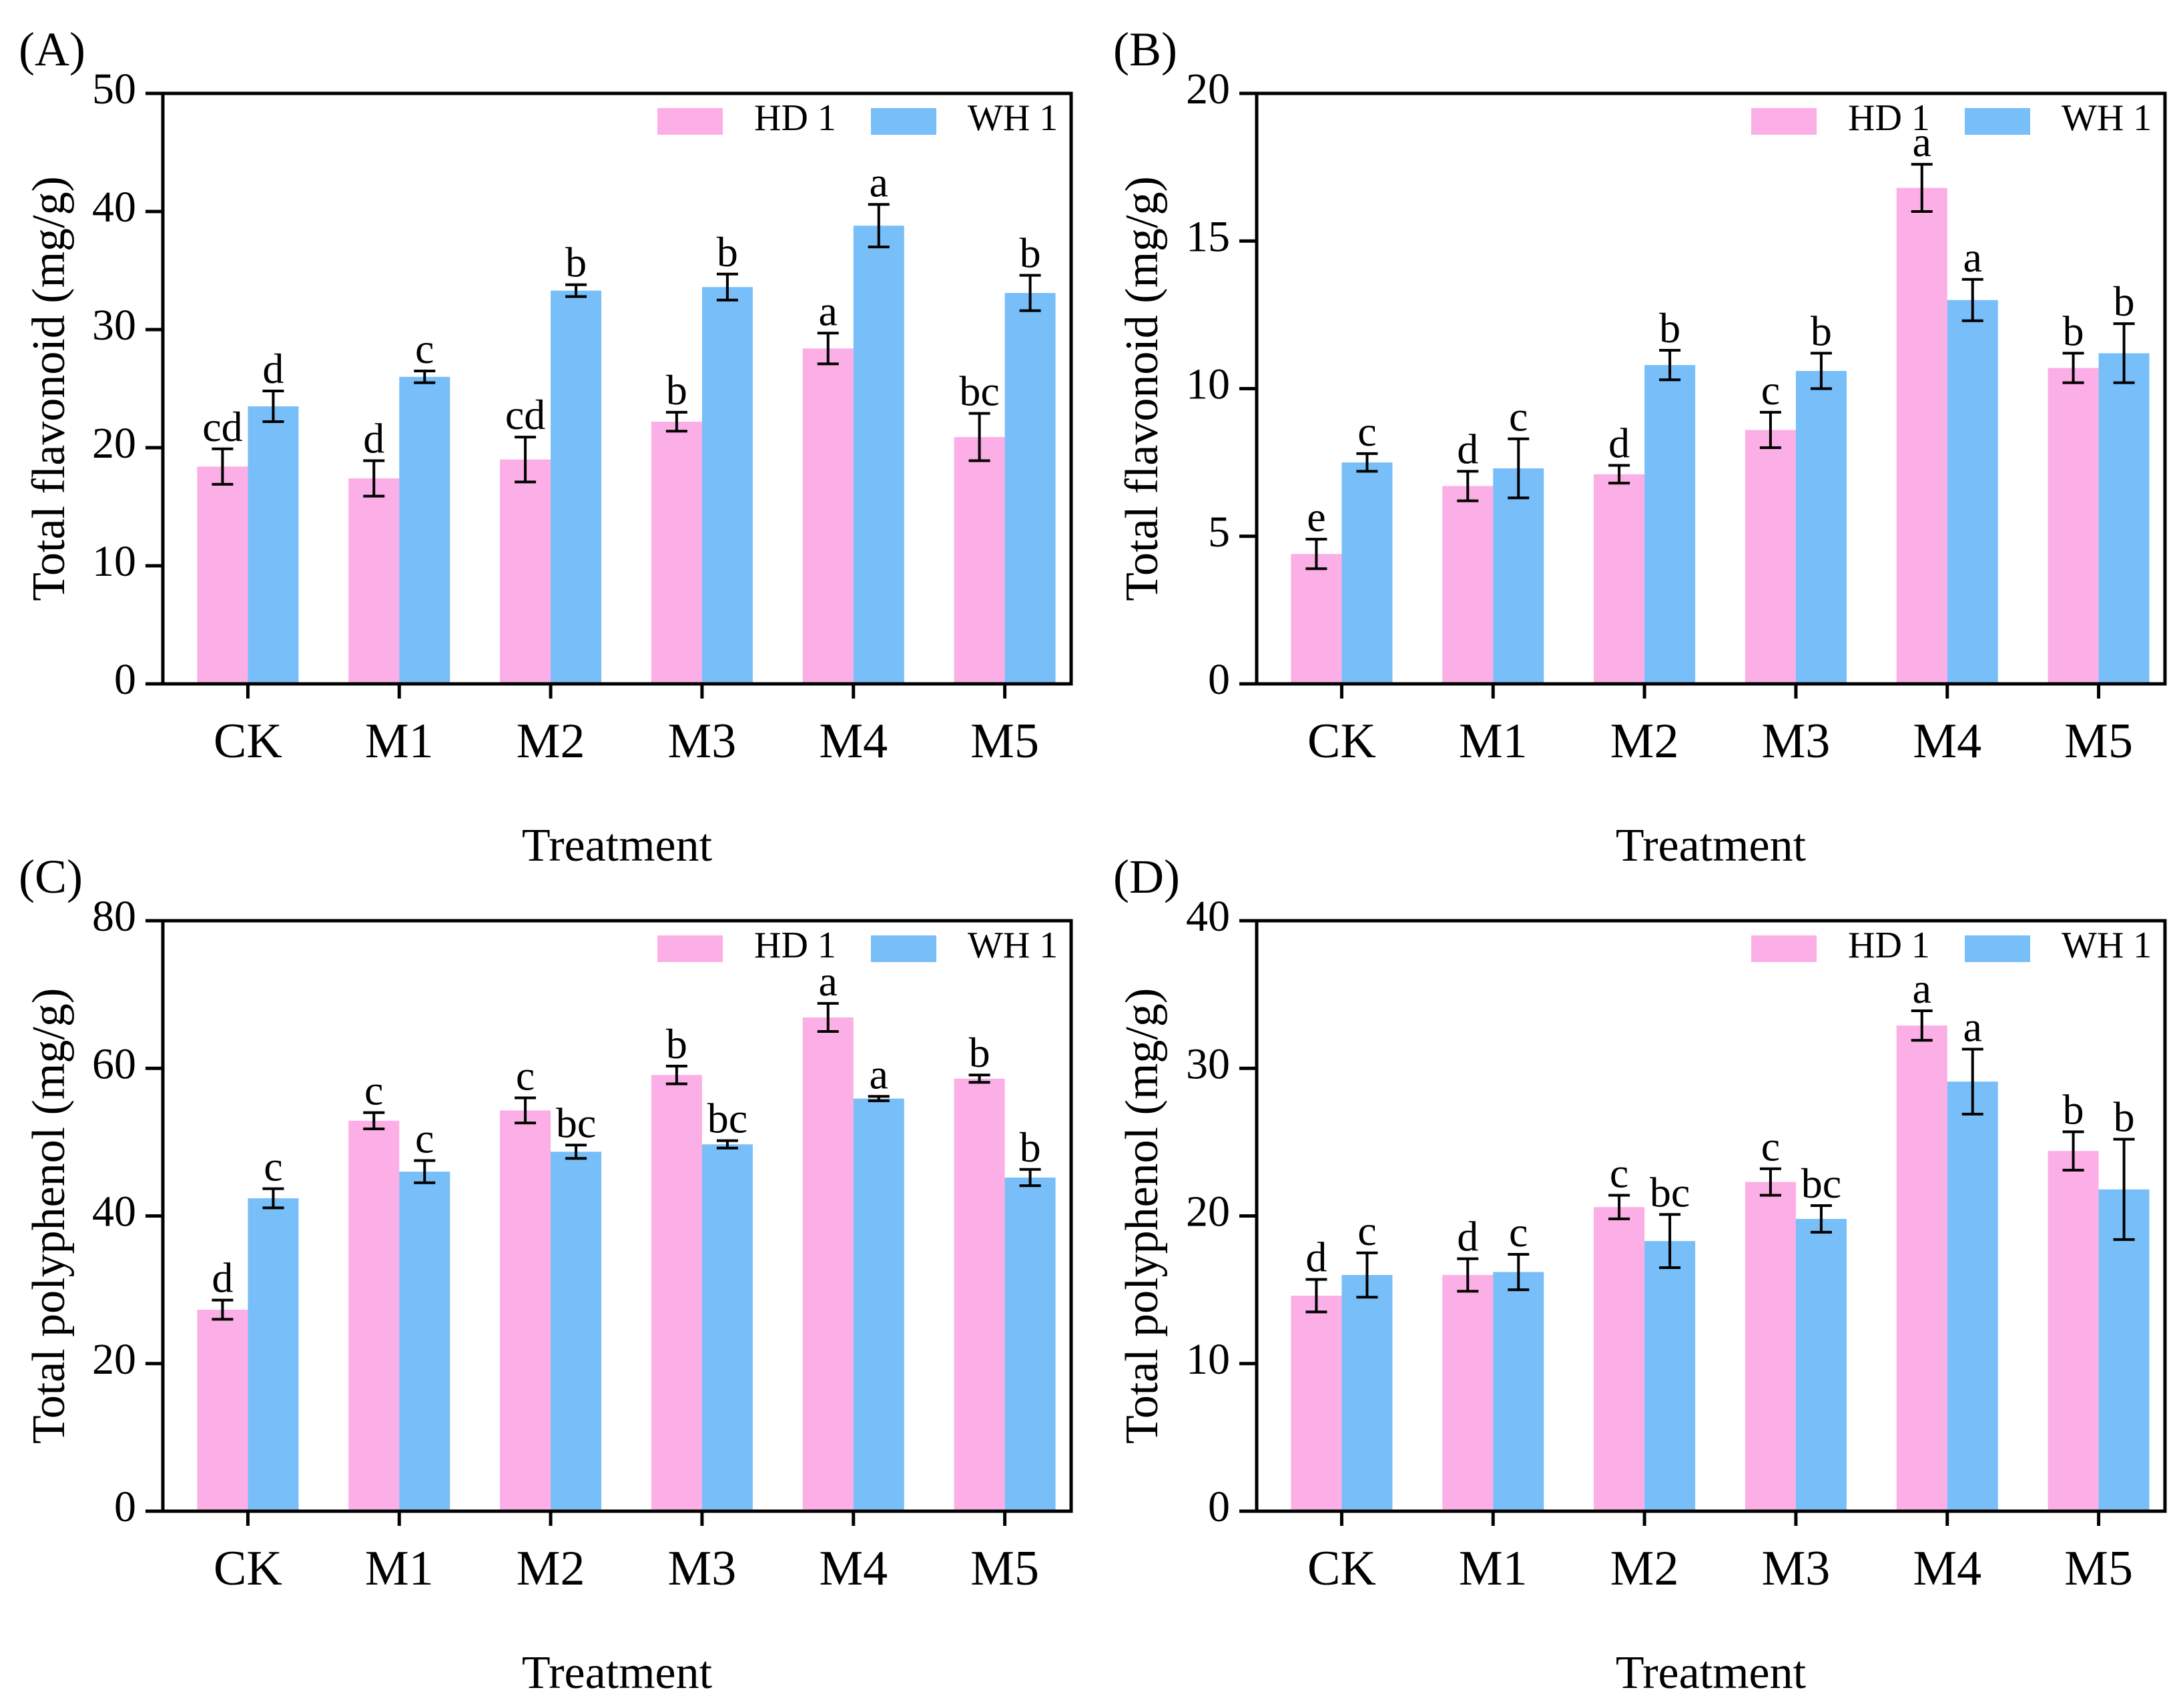 The height and width of the screenshot is (1708, 2183). Describe the element at coordinates (399, 741) in the screenshot. I see `x-tick-label: M1` at that location.